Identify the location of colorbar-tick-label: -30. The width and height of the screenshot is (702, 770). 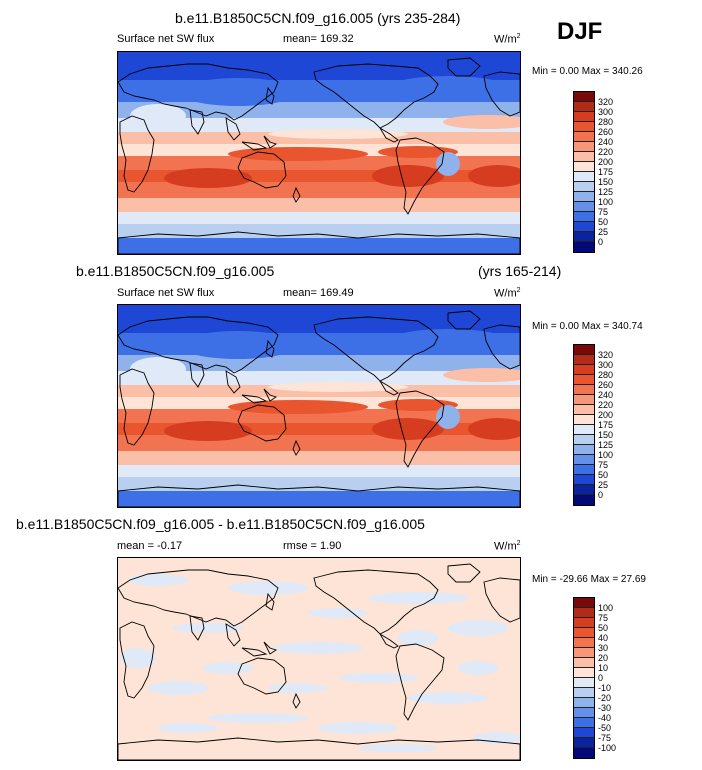
(605, 708).